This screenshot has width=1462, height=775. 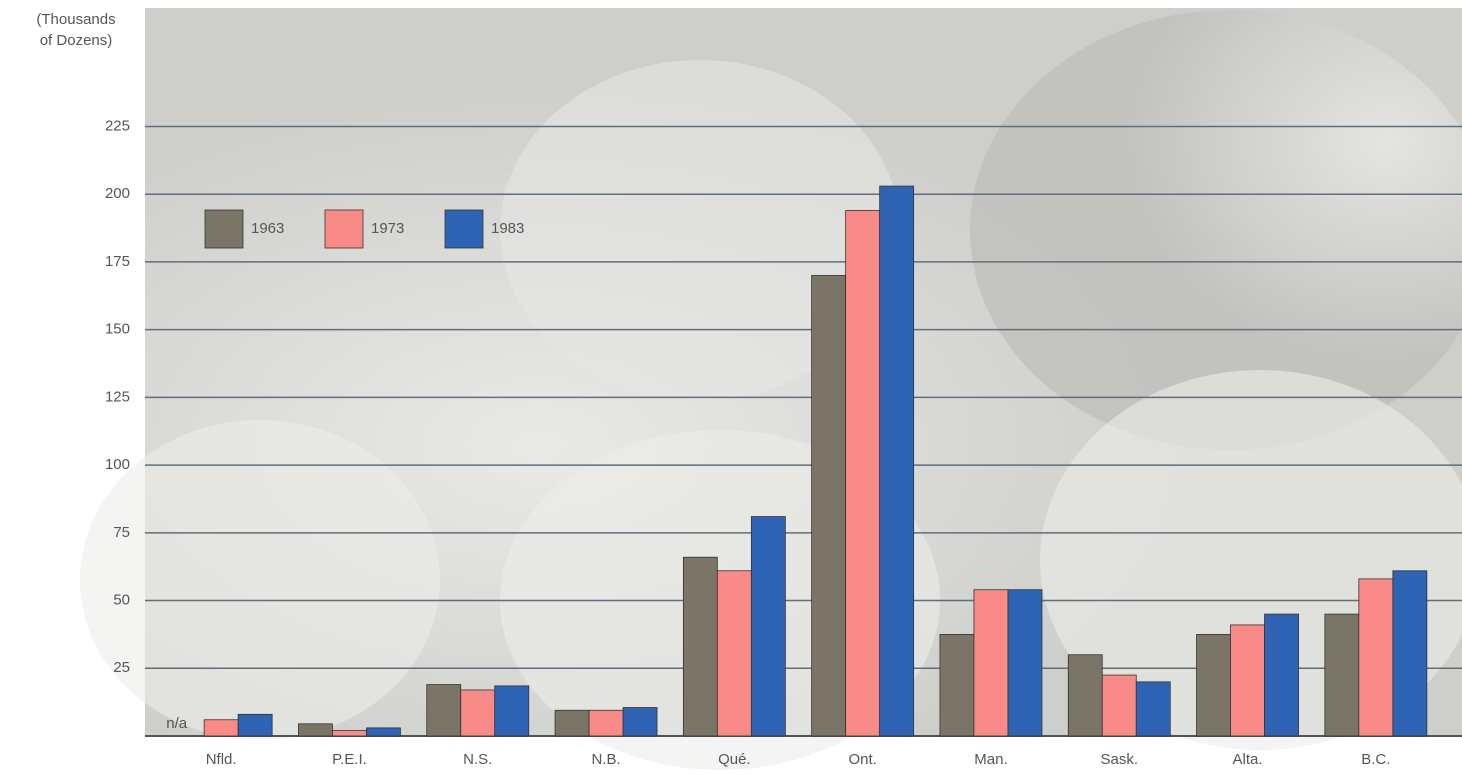 What do you see at coordinates (477, 759) in the screenshot?
I see `x-tick-label: N.S.` at bounding box center [477, 759].